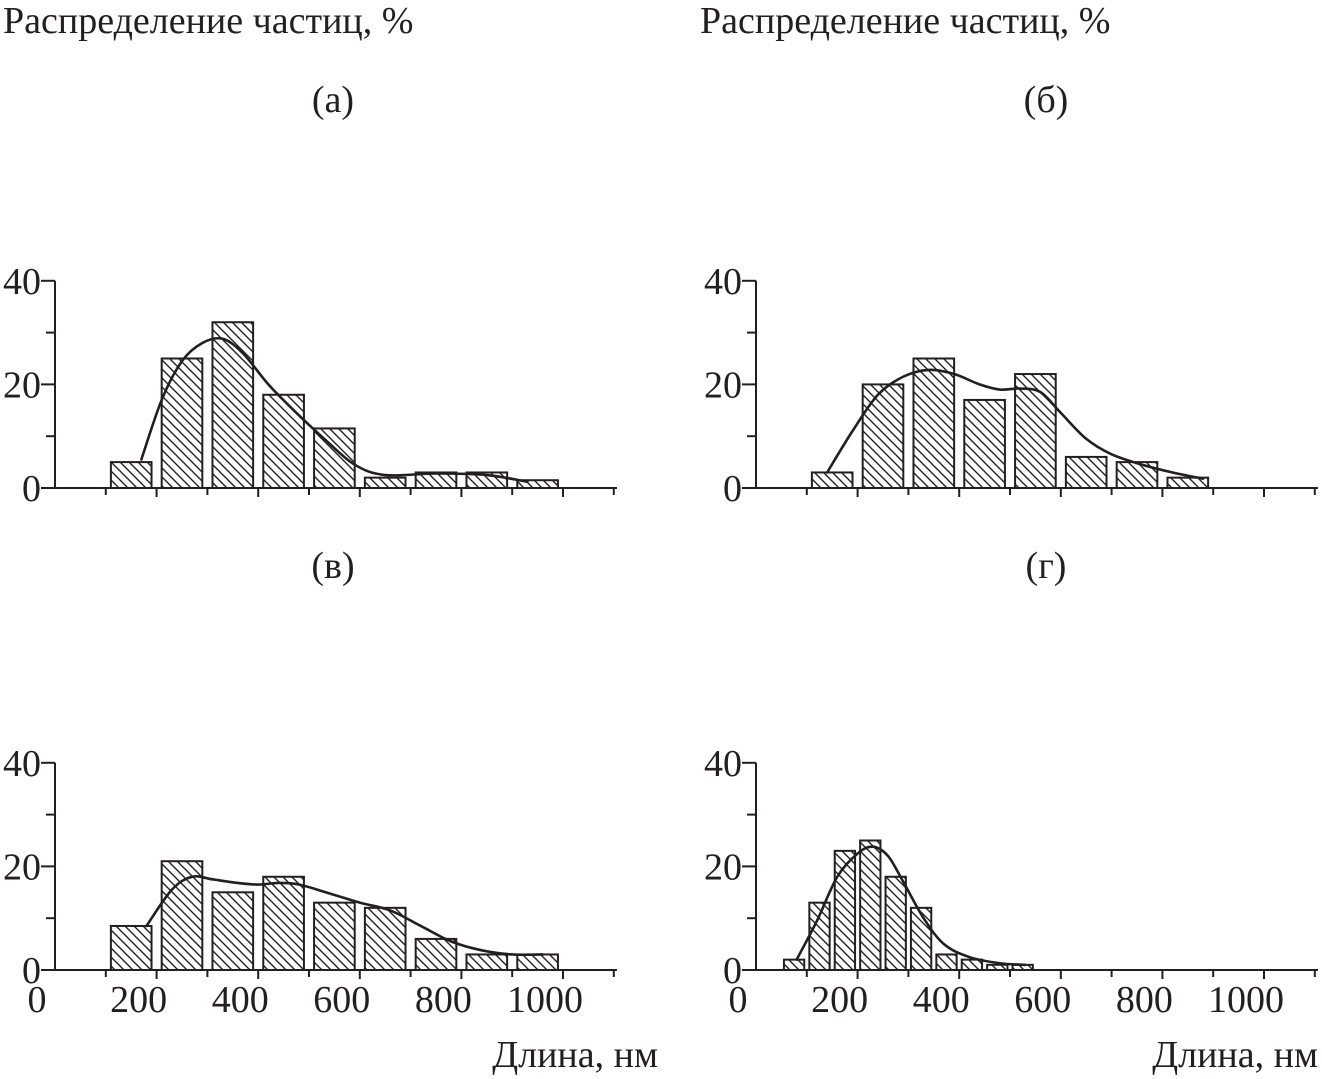  What do you see at coordinates (1046, 566) in the screenshot?
I see `panel-label: (г)` at bounding box center [1046, 566].